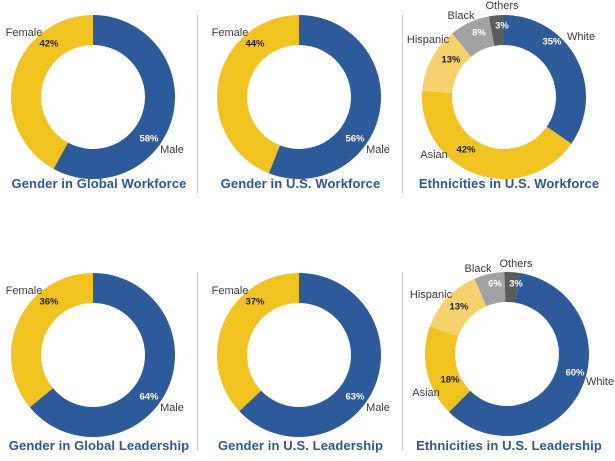 This screenshot has width=615, height=461. What do you see at coordinates (355, 139) in the screenshot?
I see `slice-percent-male: 56%` at bounding box center [355, 139].